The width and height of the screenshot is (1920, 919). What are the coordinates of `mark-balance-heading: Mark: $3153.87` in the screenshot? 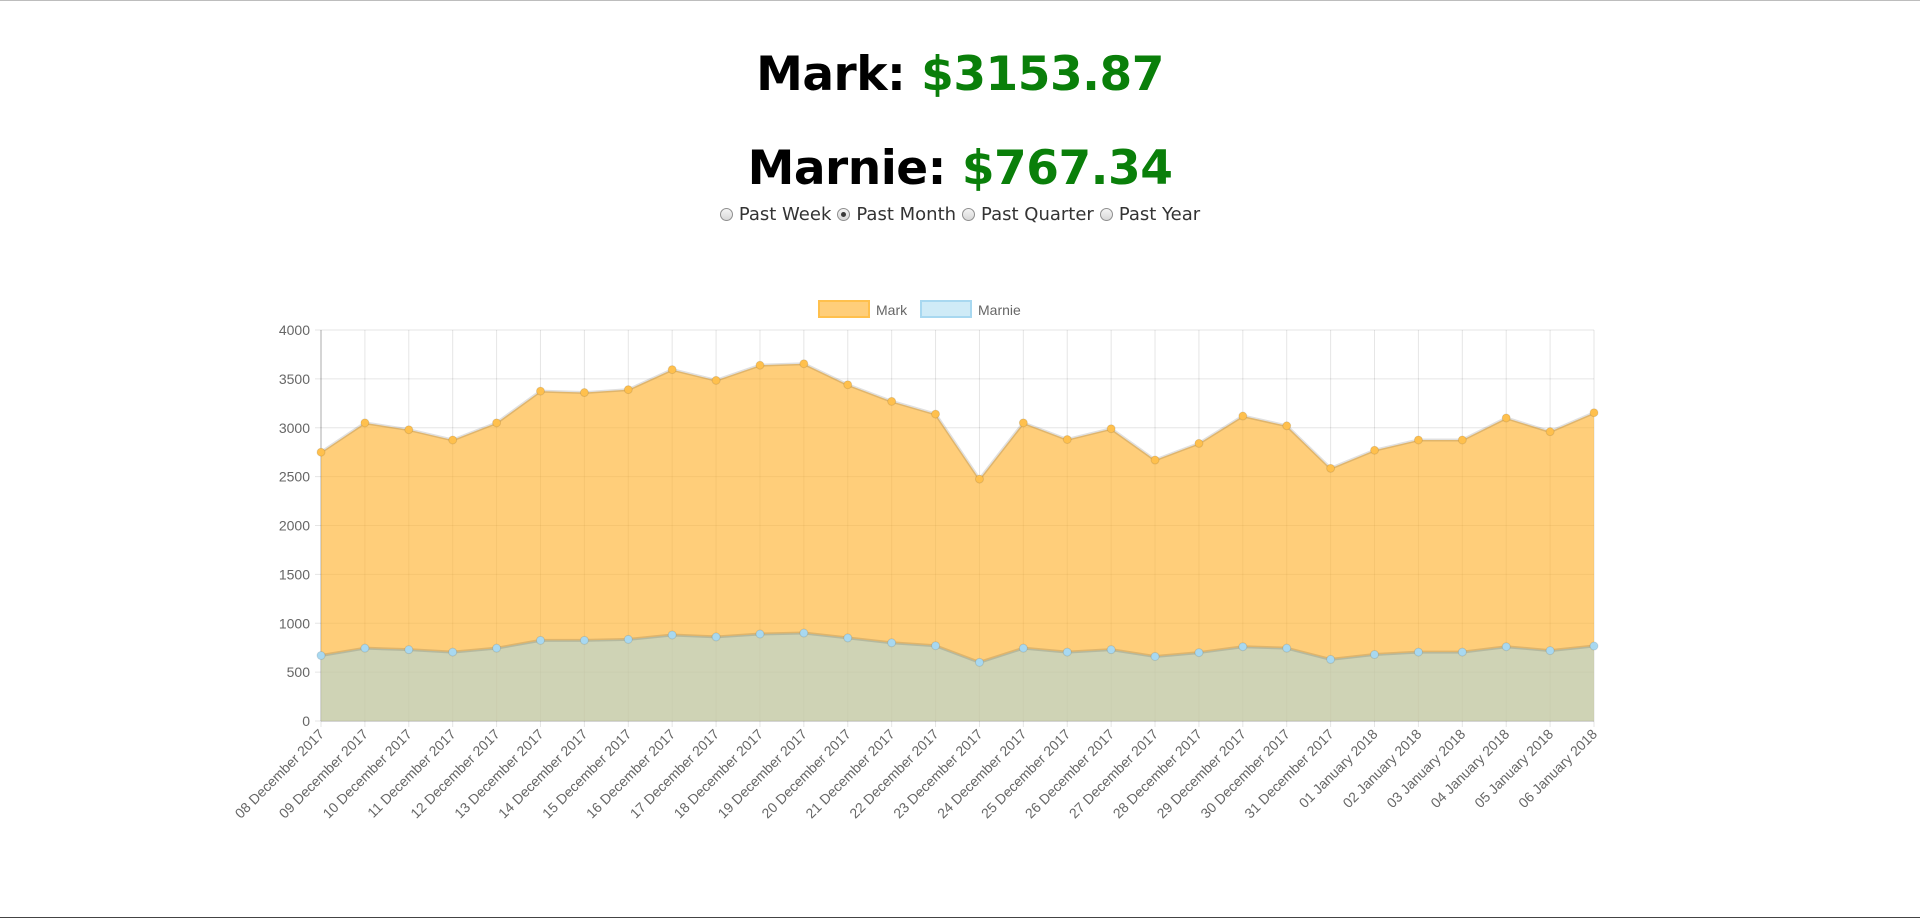 It's located at (960, 74).